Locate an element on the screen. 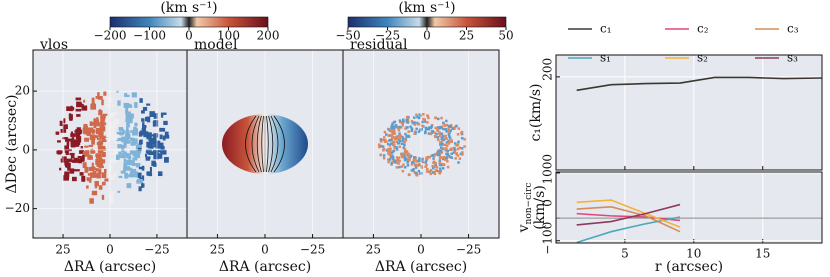 The width and height of the screenshot is (830, 277). x-tick-label: 5 is located at coordinates (625, 254).